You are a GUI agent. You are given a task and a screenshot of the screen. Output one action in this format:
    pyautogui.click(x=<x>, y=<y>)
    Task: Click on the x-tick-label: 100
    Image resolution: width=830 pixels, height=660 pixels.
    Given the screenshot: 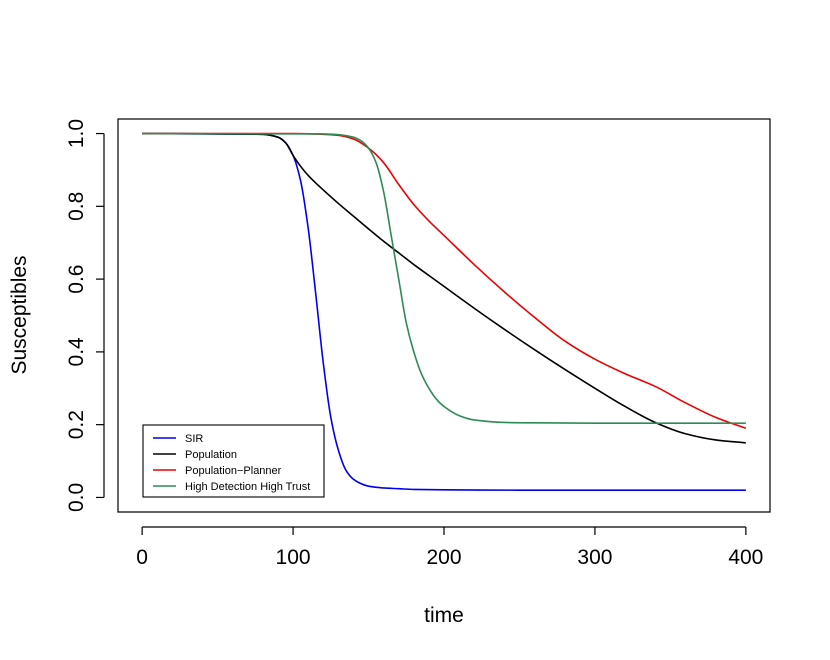 What is the action you would take?
    pyautogui.click(x=293, y=557)
    